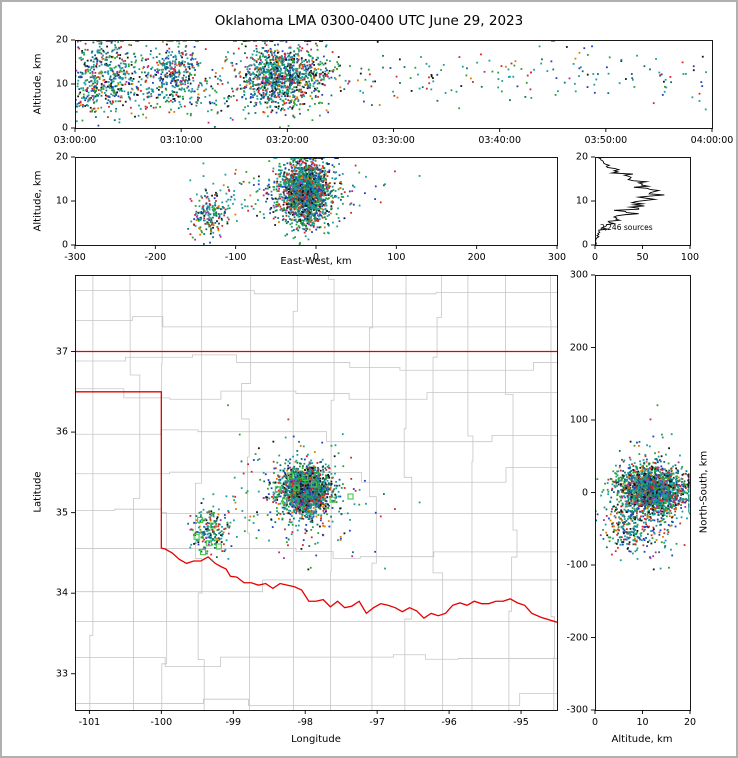  What do you see at coordinates (38, 492) in the screenshot?
I see `plan-view-y-axis-label: Latitude` at bounding box center [38, 492].